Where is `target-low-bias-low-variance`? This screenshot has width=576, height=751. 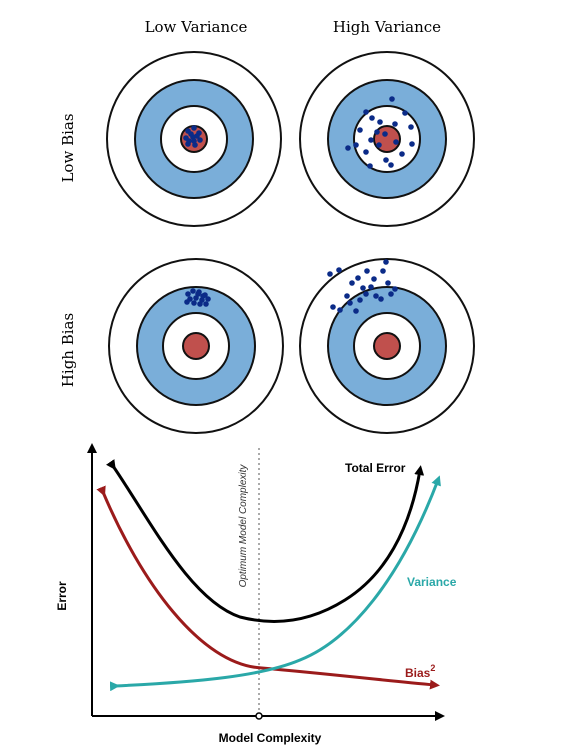 target-low-bias-low-variance is located at coordinates (194, 139).